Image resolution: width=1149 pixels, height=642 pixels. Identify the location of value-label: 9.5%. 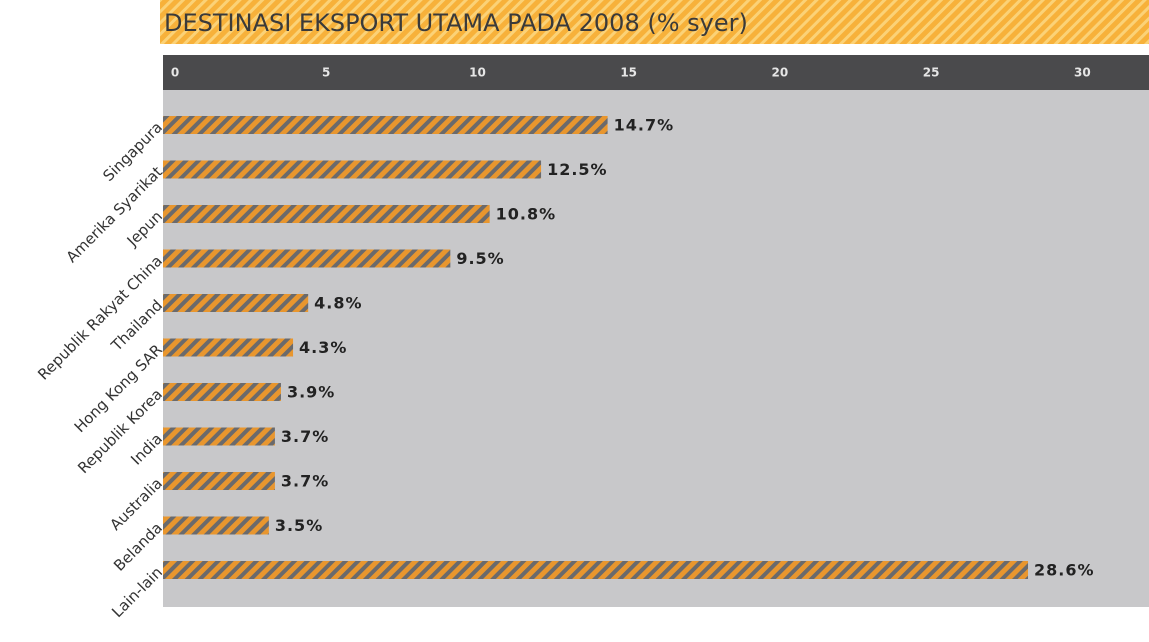
(480, 258).